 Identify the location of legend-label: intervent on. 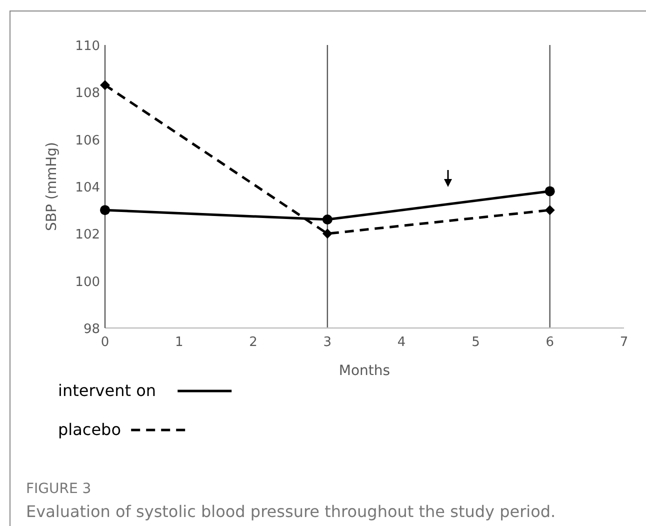
(107, 390).